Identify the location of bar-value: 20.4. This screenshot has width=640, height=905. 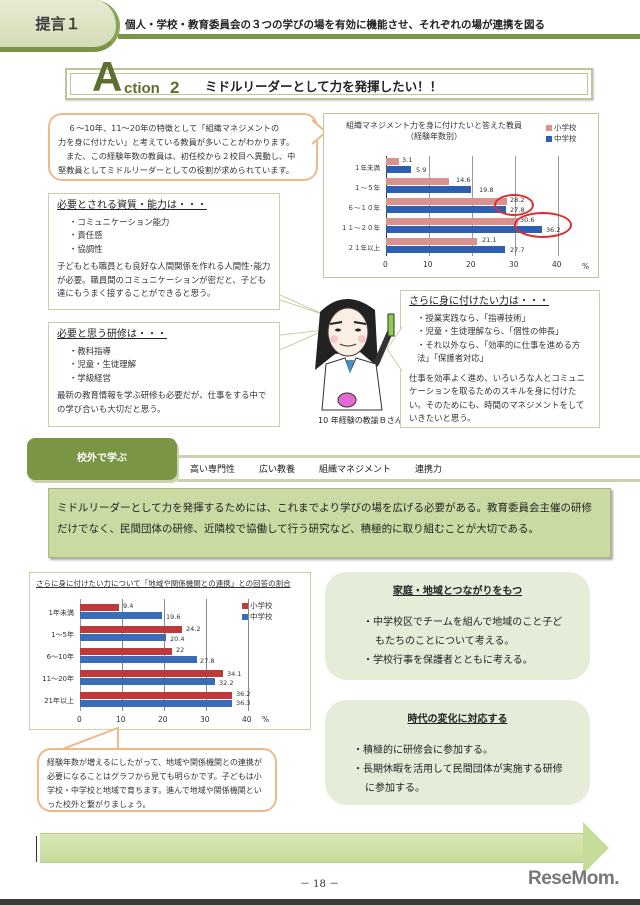
(177, 639).